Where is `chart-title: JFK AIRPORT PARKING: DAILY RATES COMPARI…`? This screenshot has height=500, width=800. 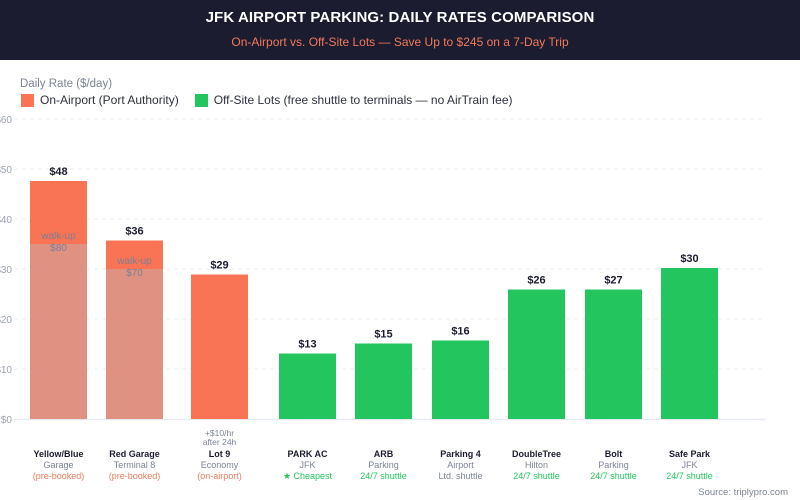 chart-title: JFK AIRPORT PARKING: DAILY RATES COMPARI… is located at coordinates (400, 17).